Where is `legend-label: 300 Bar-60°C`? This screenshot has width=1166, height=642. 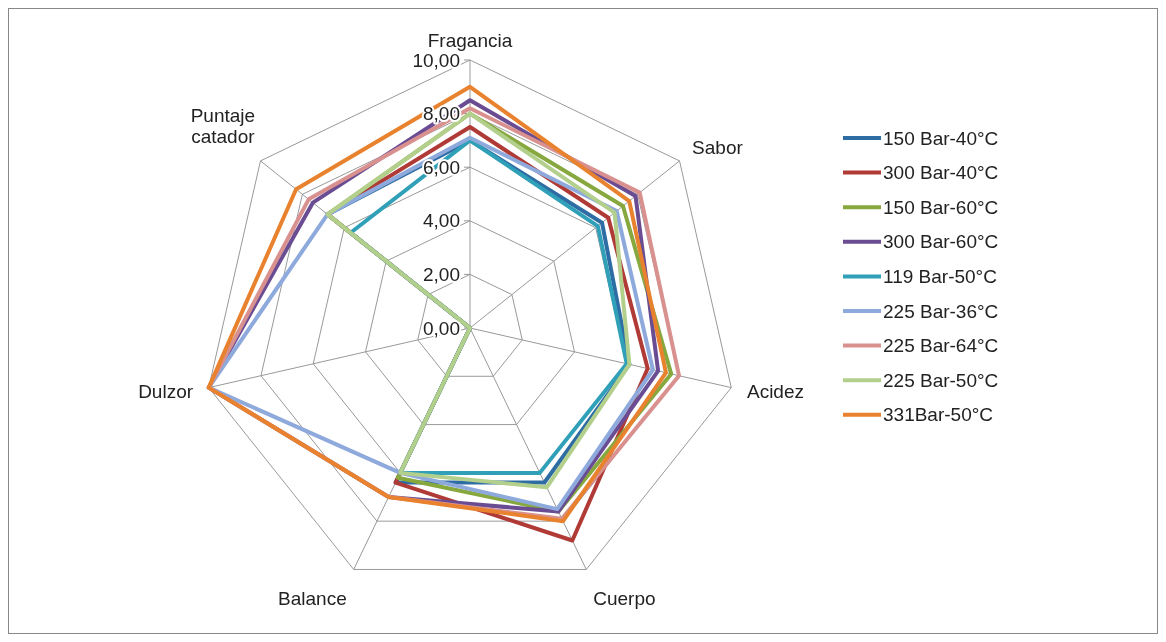
legend-label: 300 Bar-60°C is located at coordinates (941, 242).